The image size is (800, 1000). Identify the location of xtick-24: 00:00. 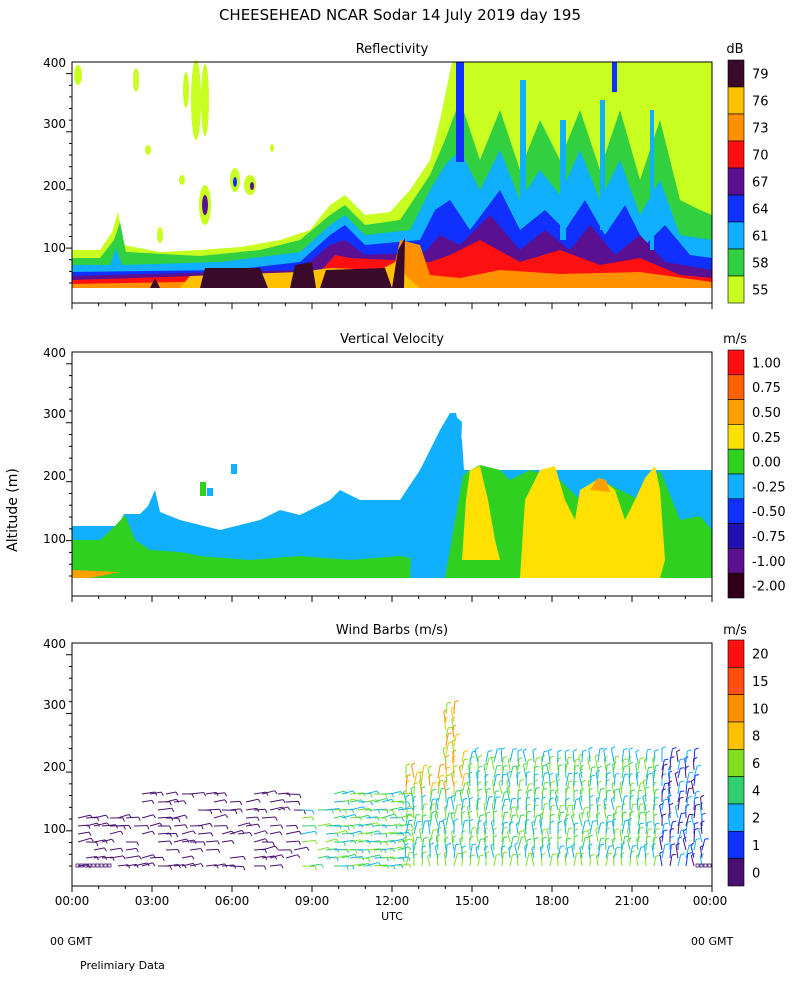
(710, 901).